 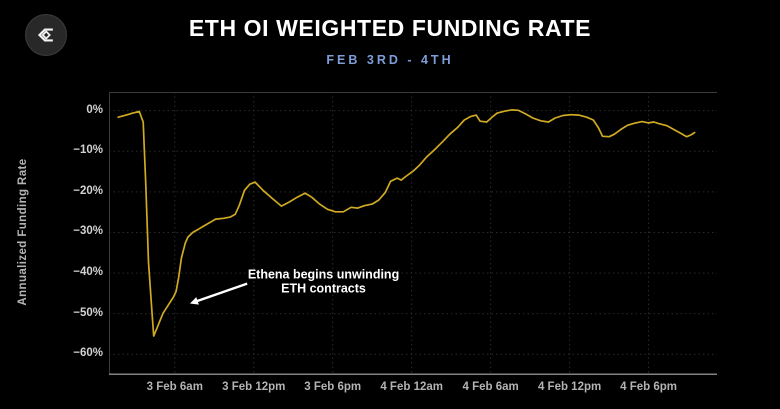 I want to click on y-tick-label: −50%, so click(x=88, y=312).